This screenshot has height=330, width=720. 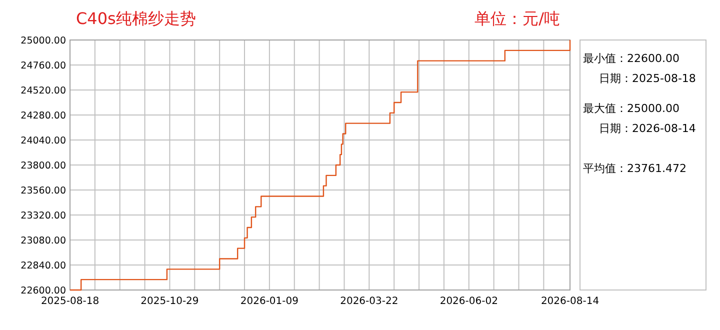 I want to click on x-tick-label: 2026-08-14, so click(x=570, y=301).